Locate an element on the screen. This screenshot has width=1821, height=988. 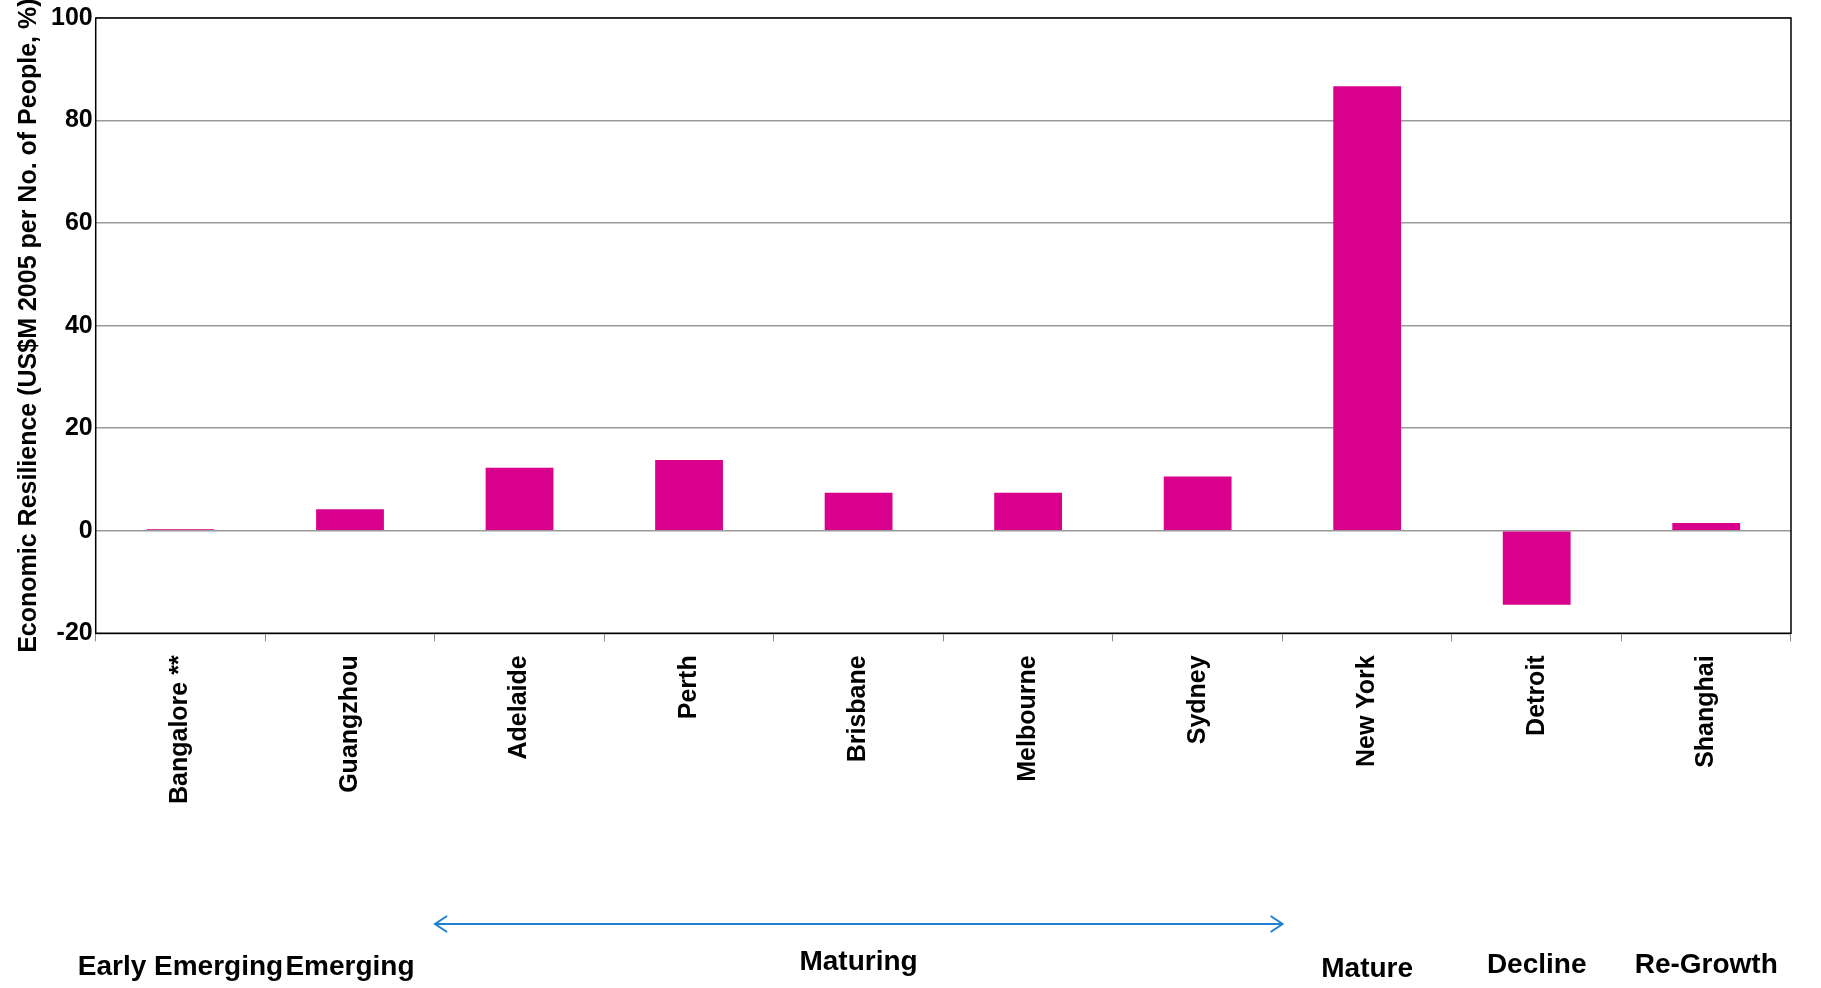
y-tick-label: -20 is located at coordinates (74, 631).